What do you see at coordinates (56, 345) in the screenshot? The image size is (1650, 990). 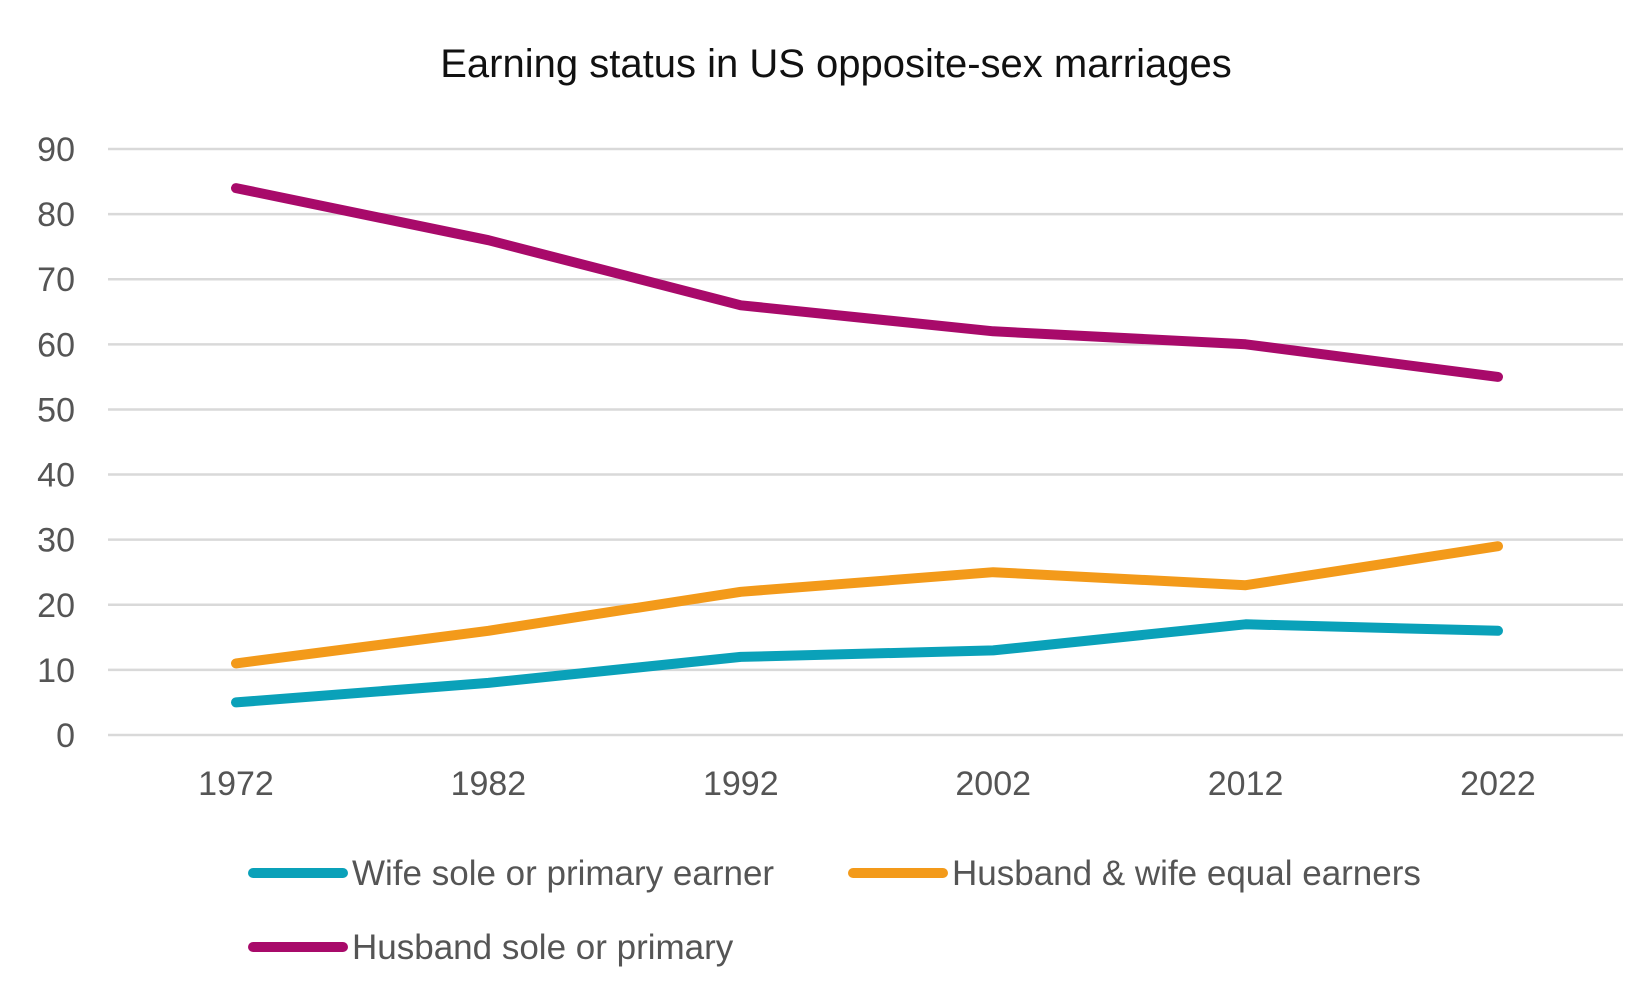 I see `y-tick-label: 60` at bounding box center [56, 345].